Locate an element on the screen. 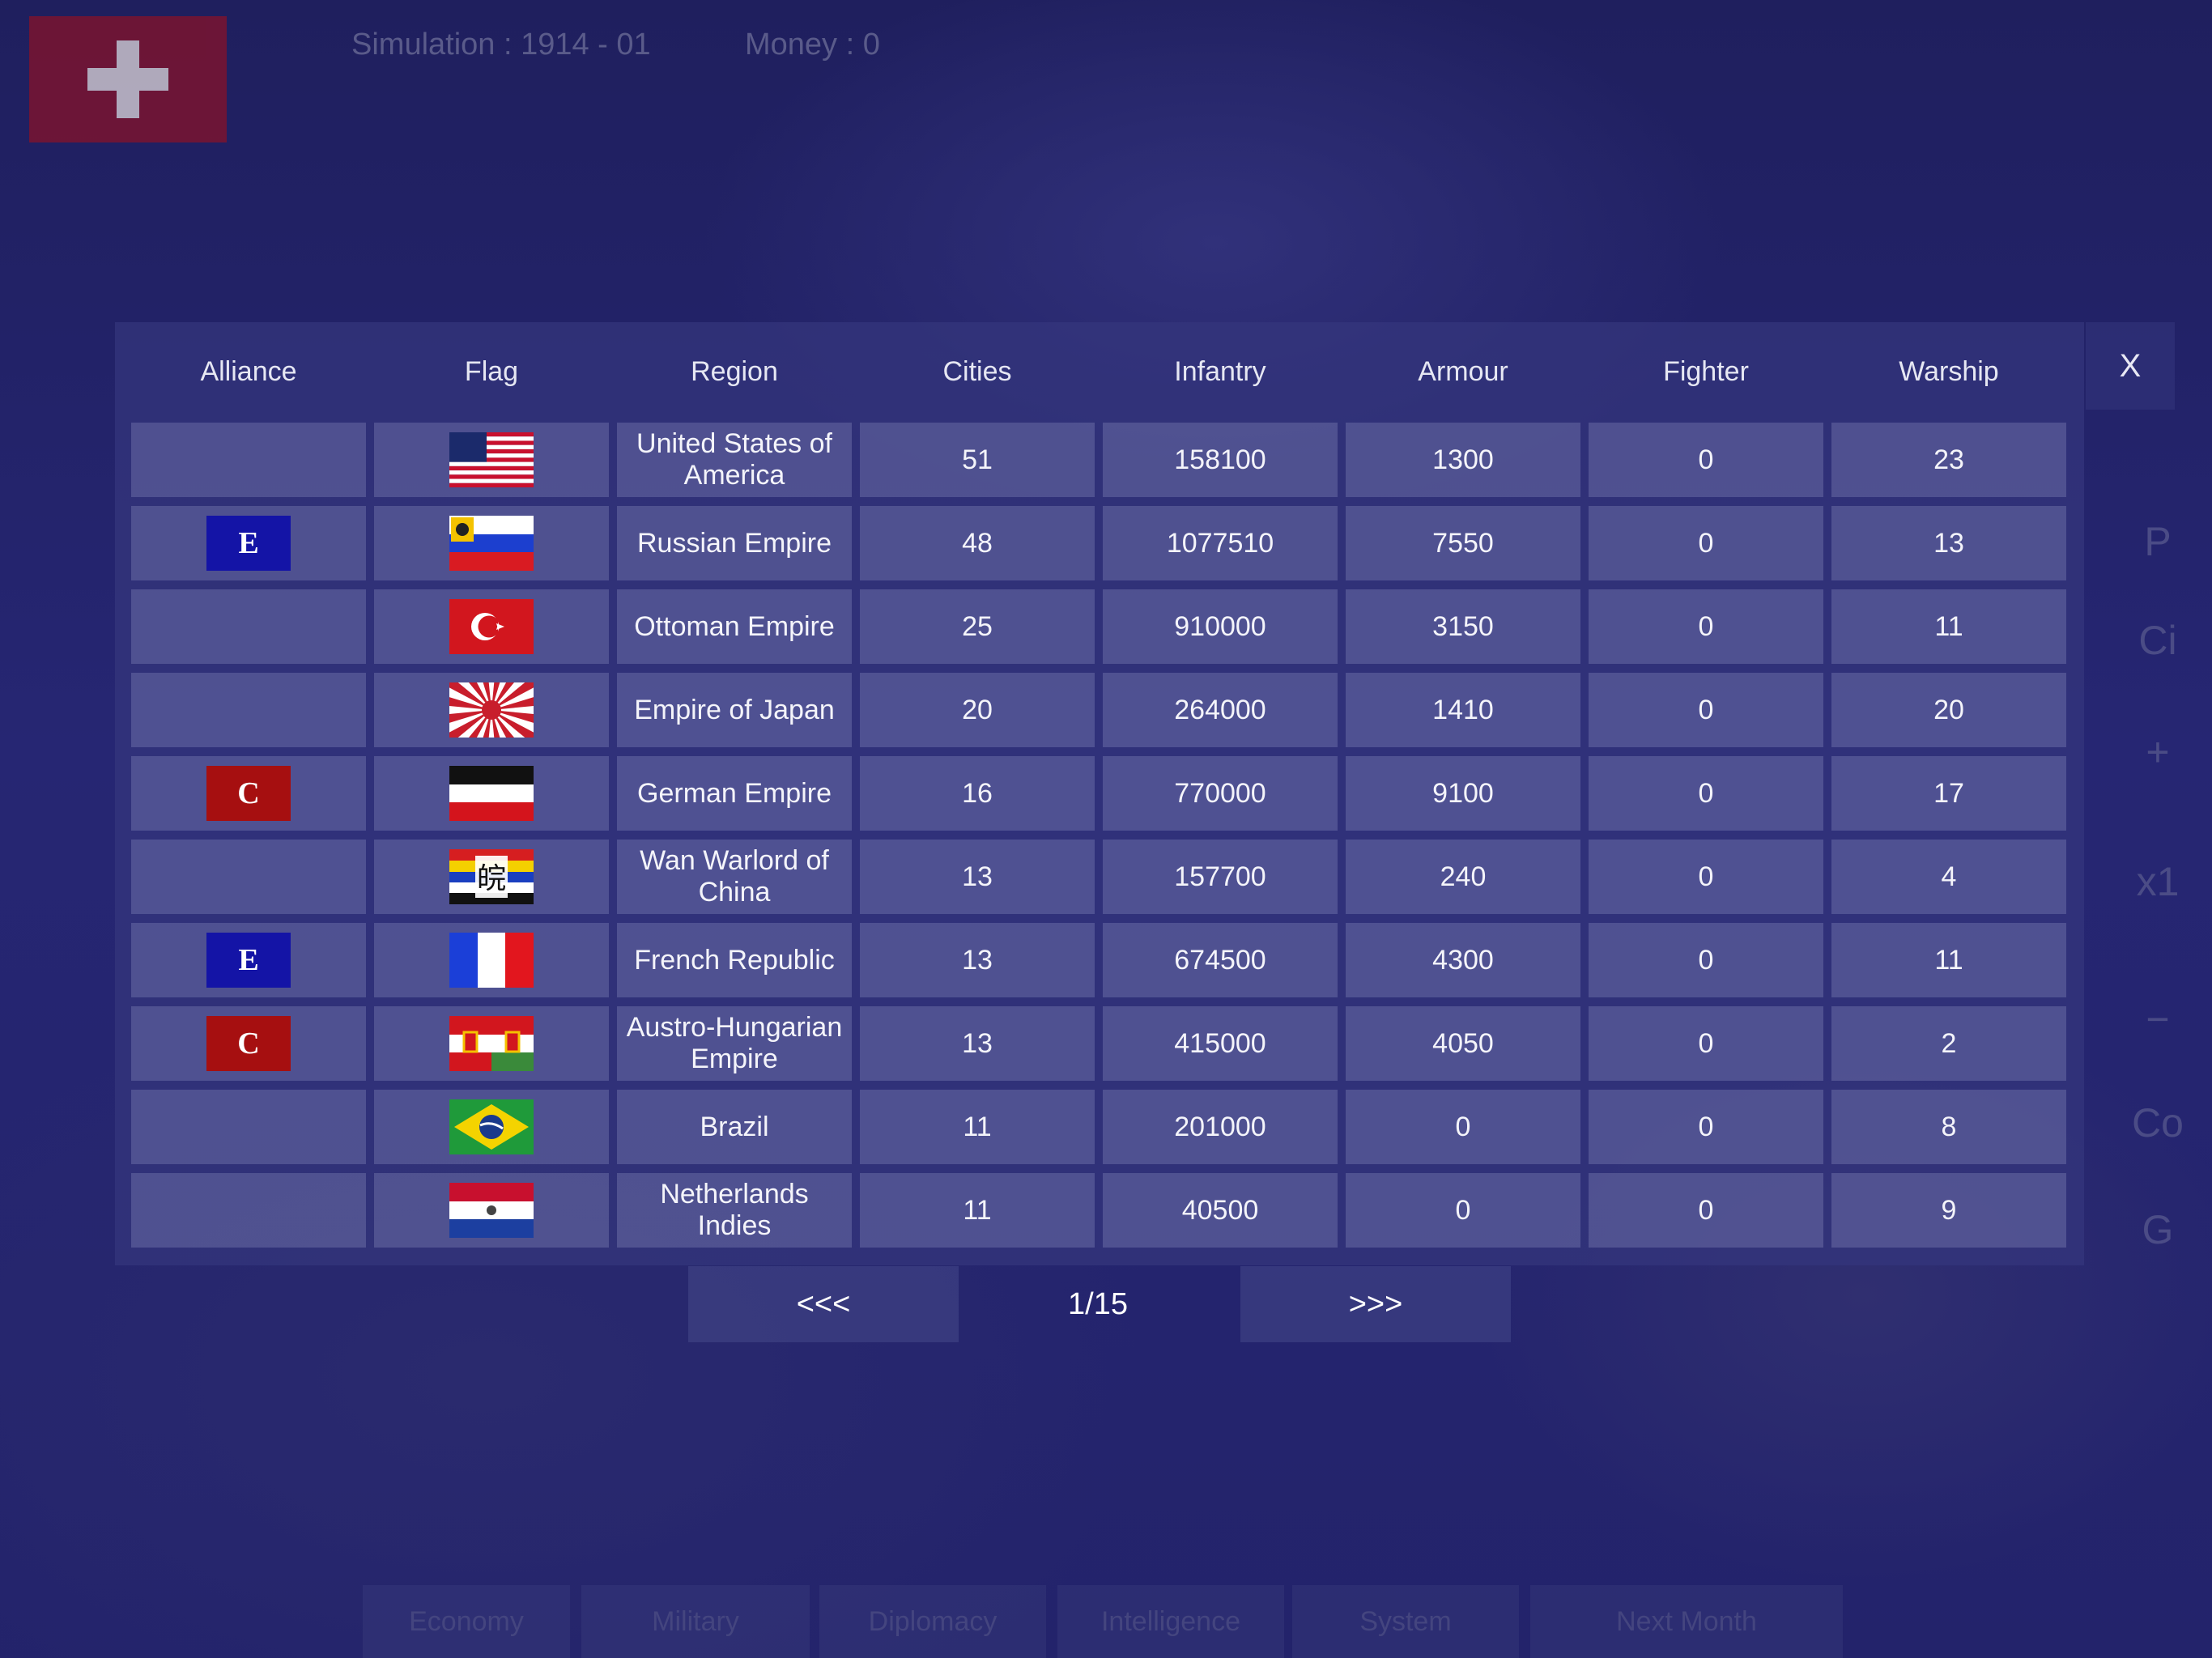 The image size is (2212, 1658). cell-warship: 13 is located at coordinates (1948, 543).